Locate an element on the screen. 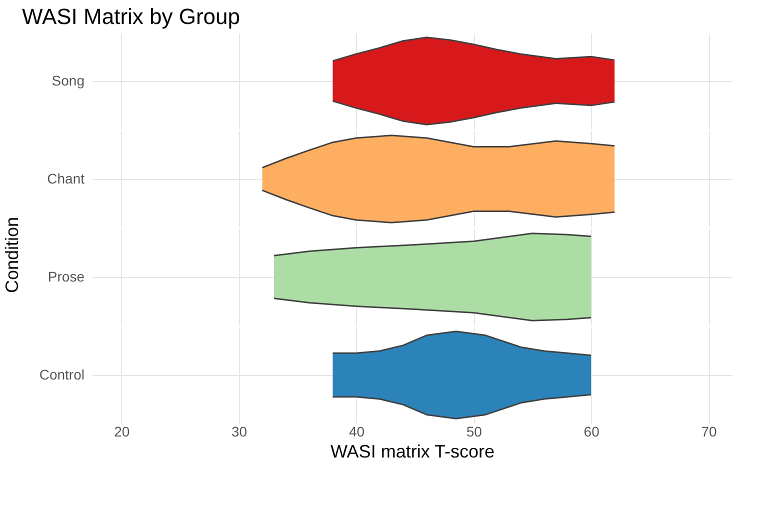 The width and height of the screenshot is (782, 520). text: Control is located at coordinates (61, 374).